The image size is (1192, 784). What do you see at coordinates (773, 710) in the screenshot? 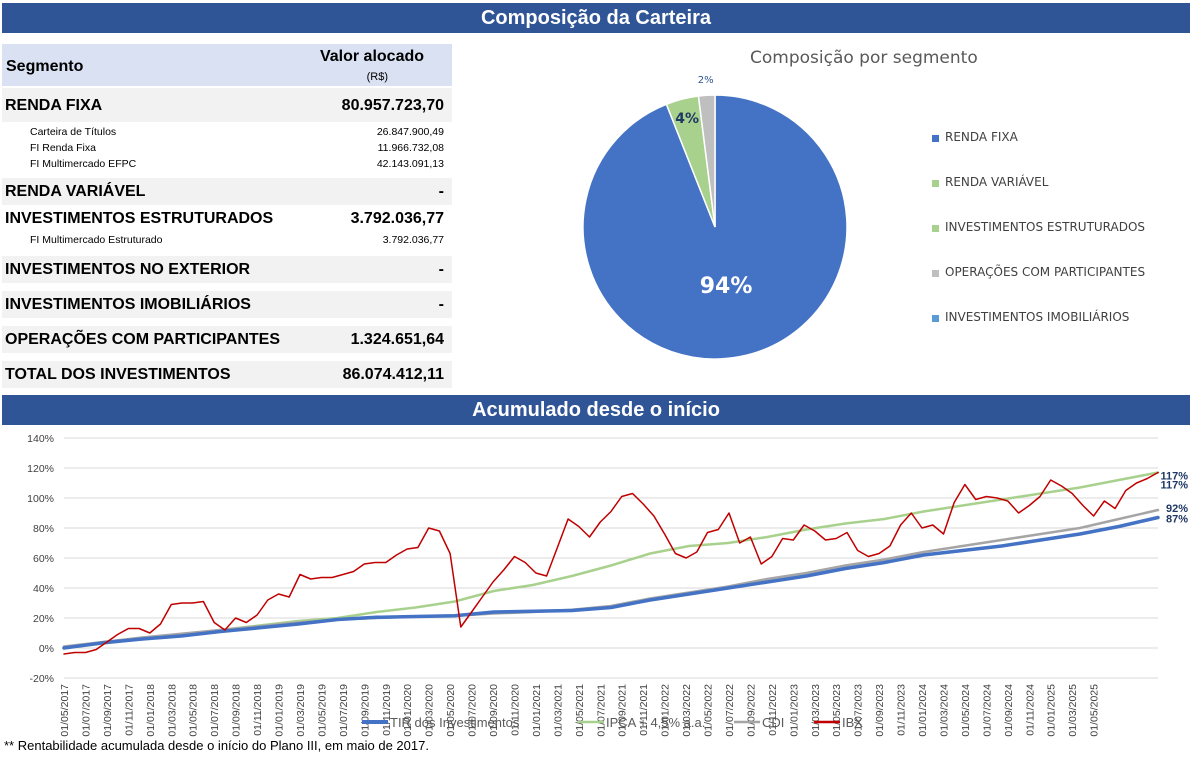
I see `x-tick-label: 01/11/2022` at bounding box center [773, 710].